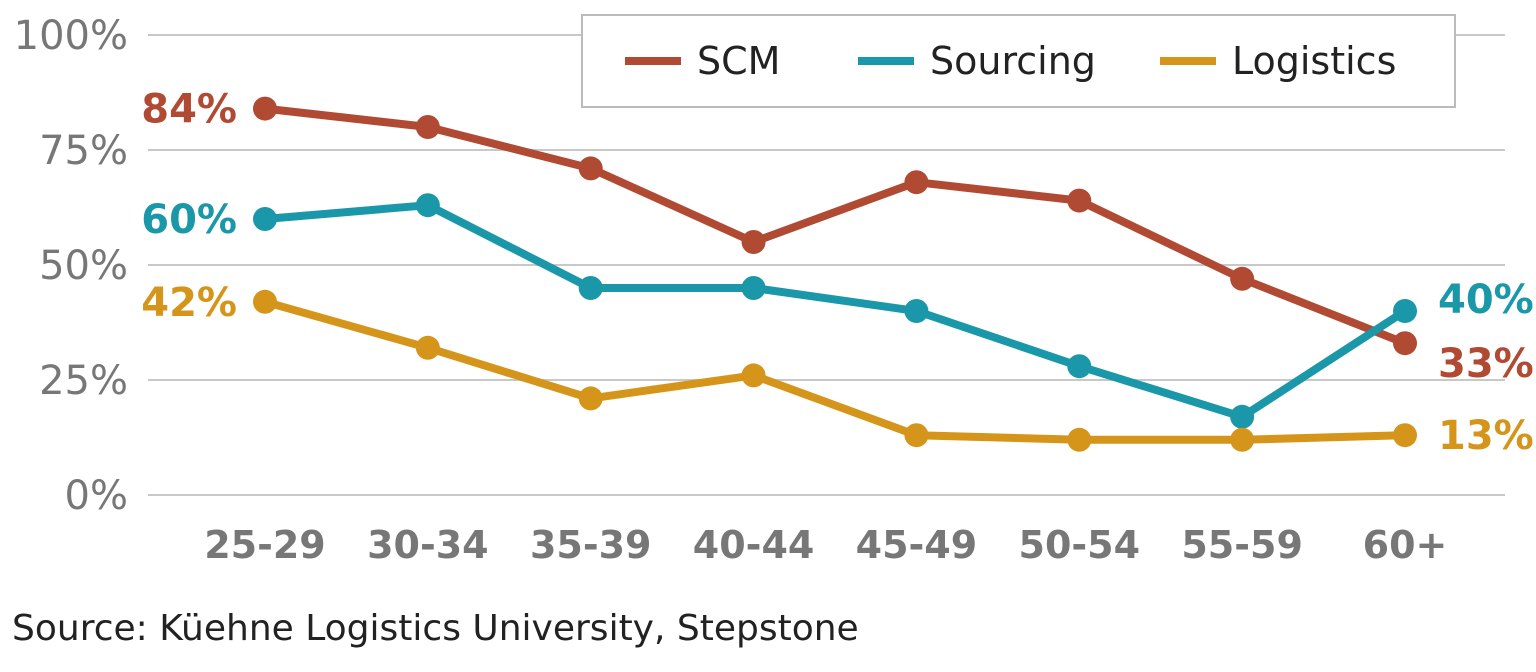 Image resolution: width=1536 pixels, height=672 pixels. What do you see at coordinates (96, 496) in the screenshot?
I see `y-tick-label: 0%` at bounding box center [96, 496].